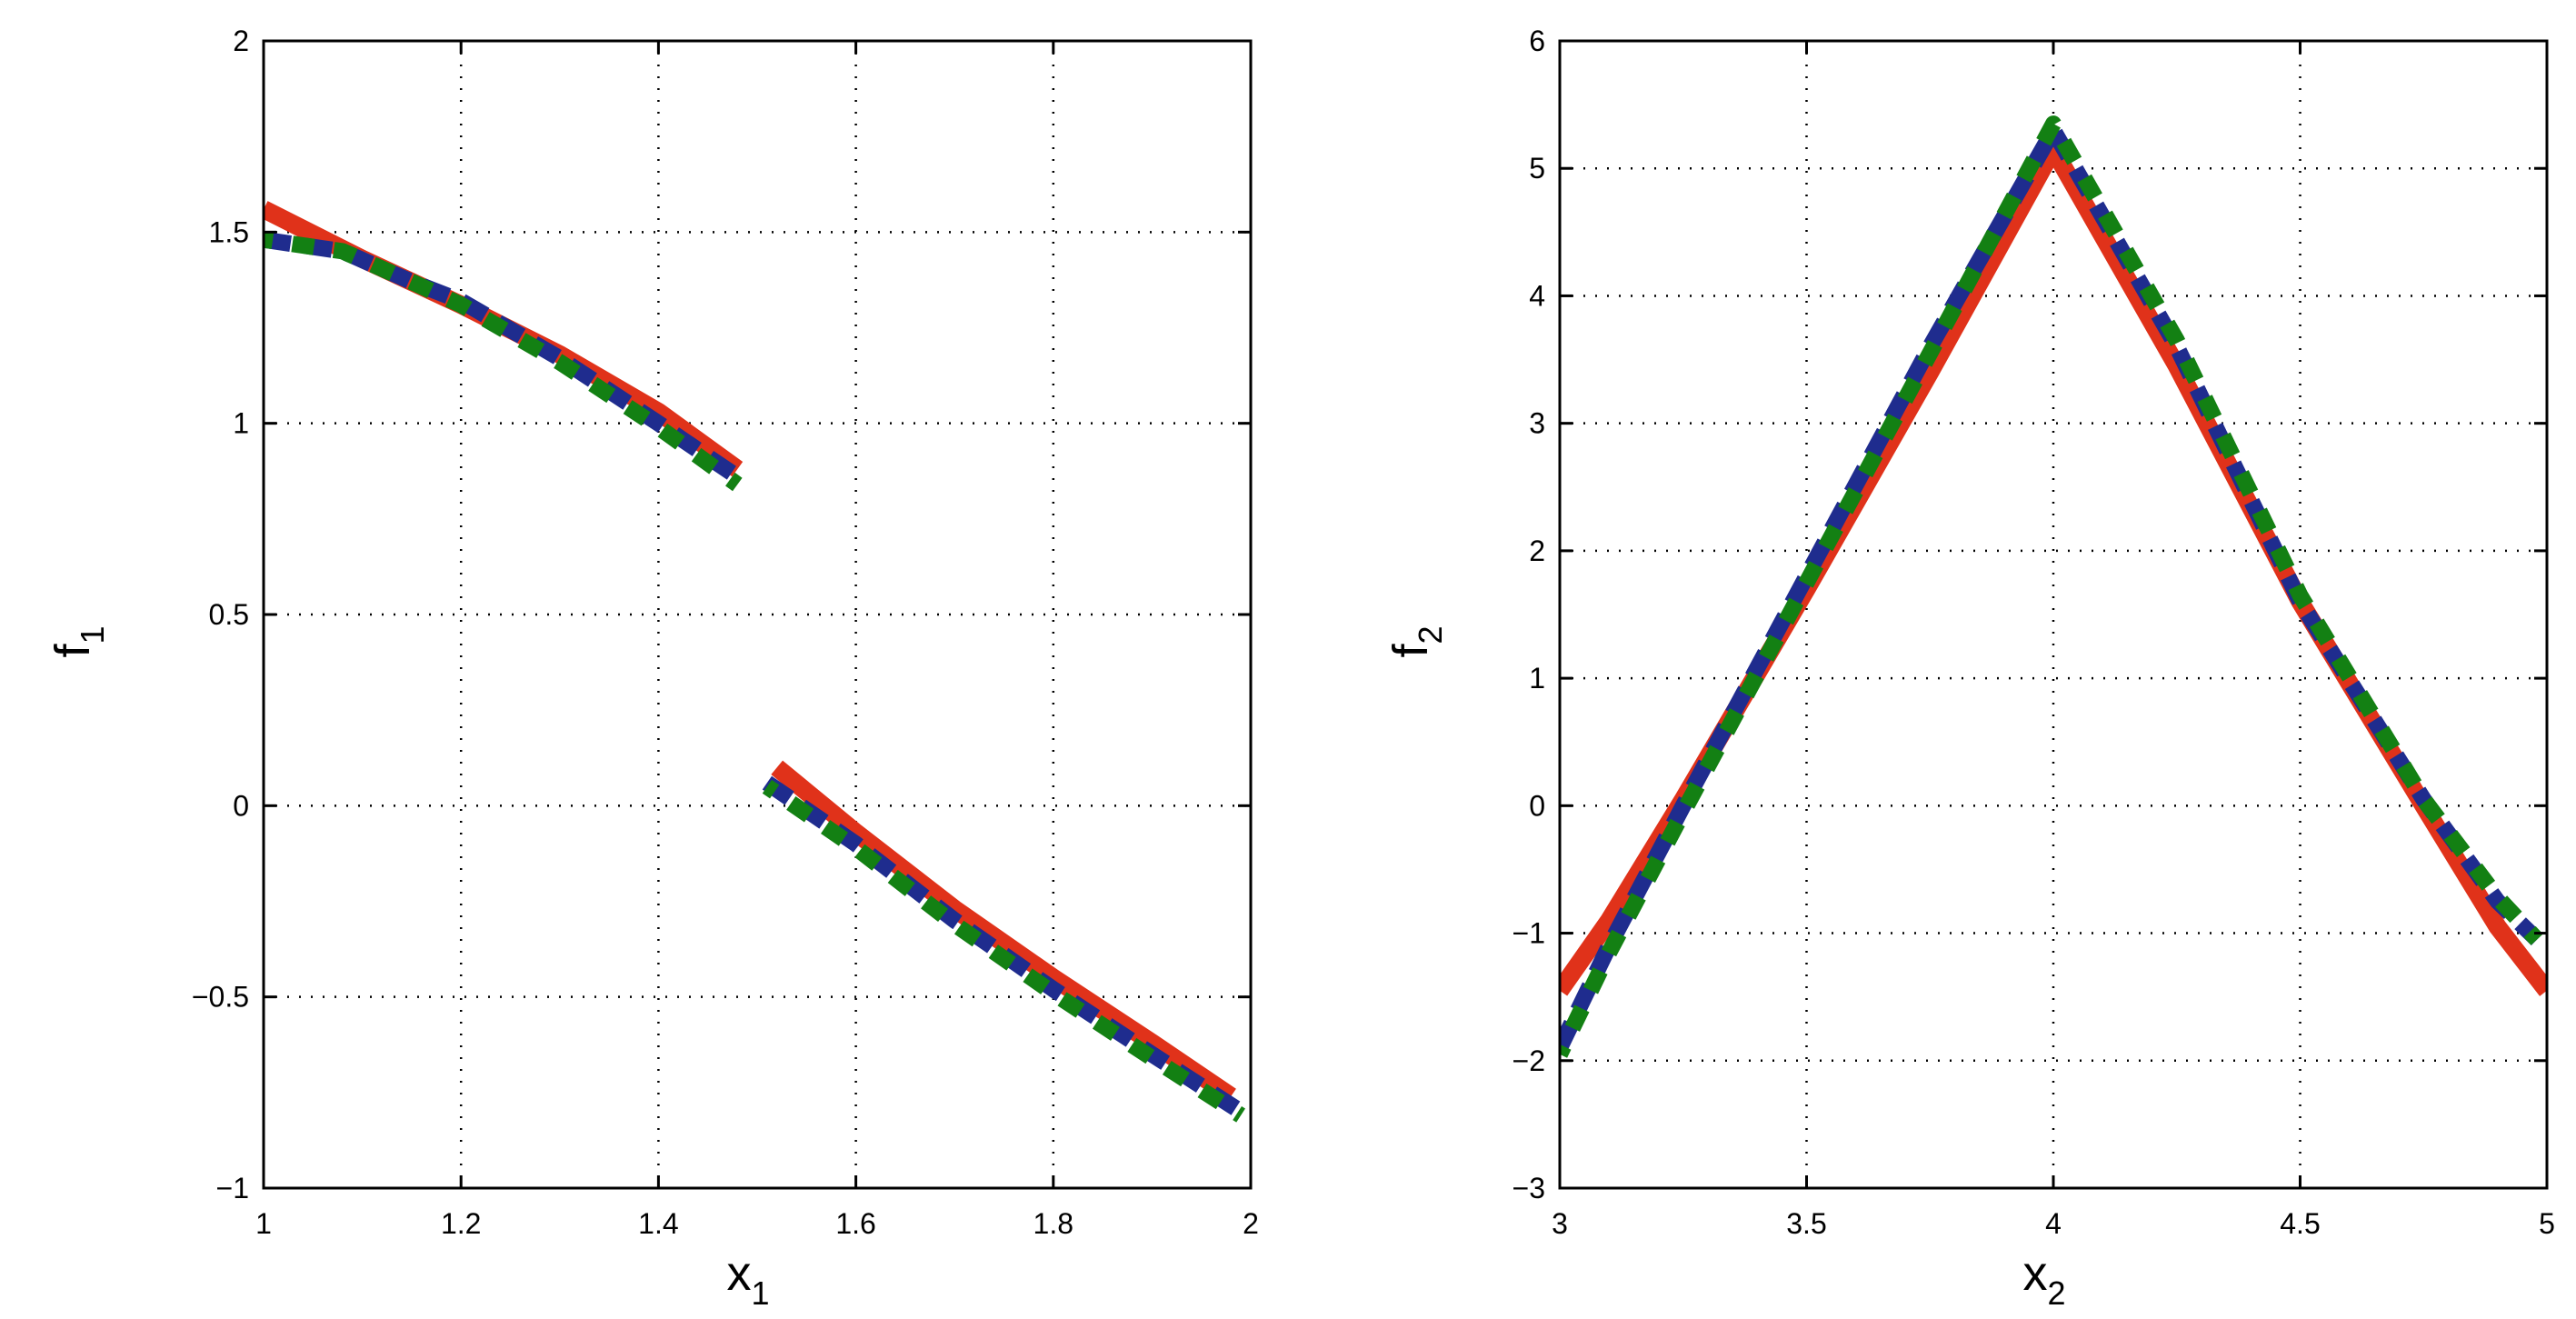 The width and height of the screenshot is (2576, 1319). I want to click on x-tick-label: 1, so click(263, 1223).